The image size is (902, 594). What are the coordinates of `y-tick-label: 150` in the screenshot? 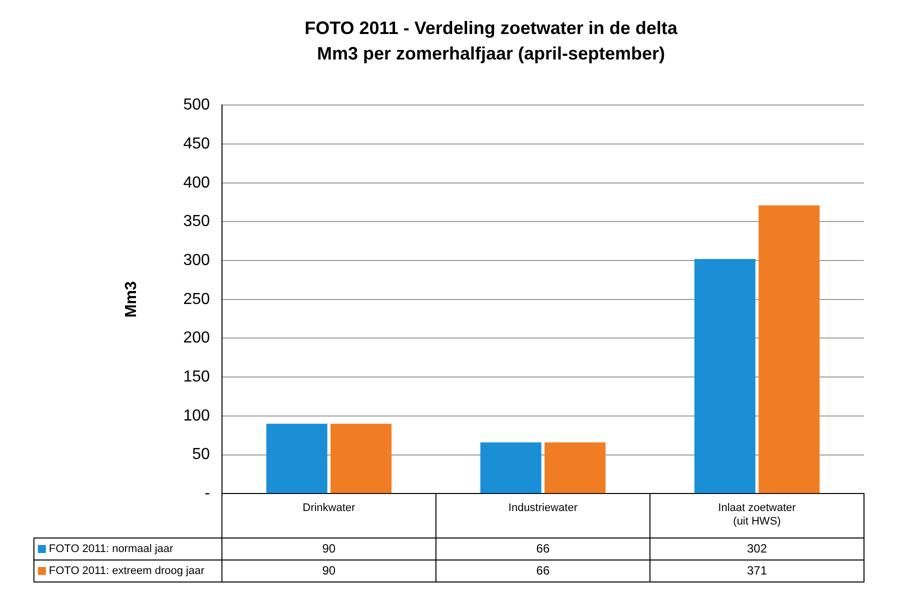 It's located at (196, 377).